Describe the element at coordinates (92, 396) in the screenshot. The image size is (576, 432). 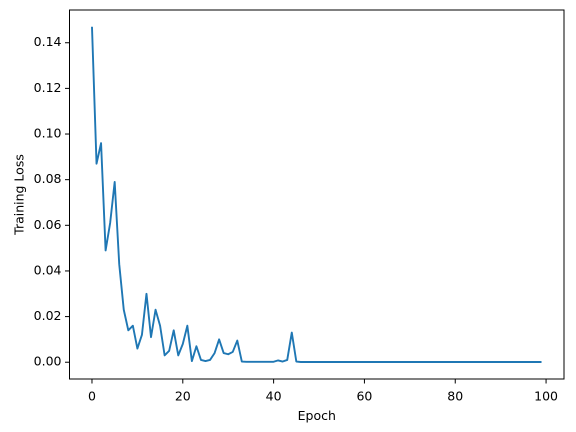
I see `x-tick-label: 0` at that location.